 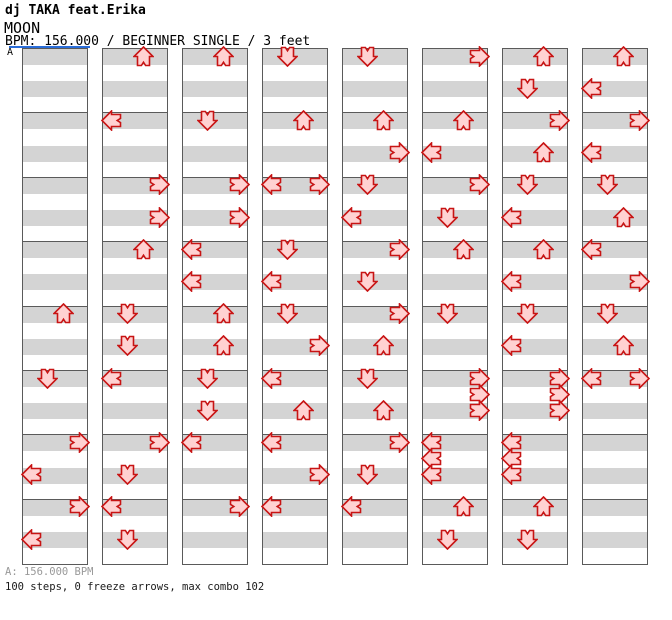 What do you see at coordinates (75, 10) in the screenshot?
I see `artist-title: dj TAKA feat.Erika` at bounding box center [75, 10].